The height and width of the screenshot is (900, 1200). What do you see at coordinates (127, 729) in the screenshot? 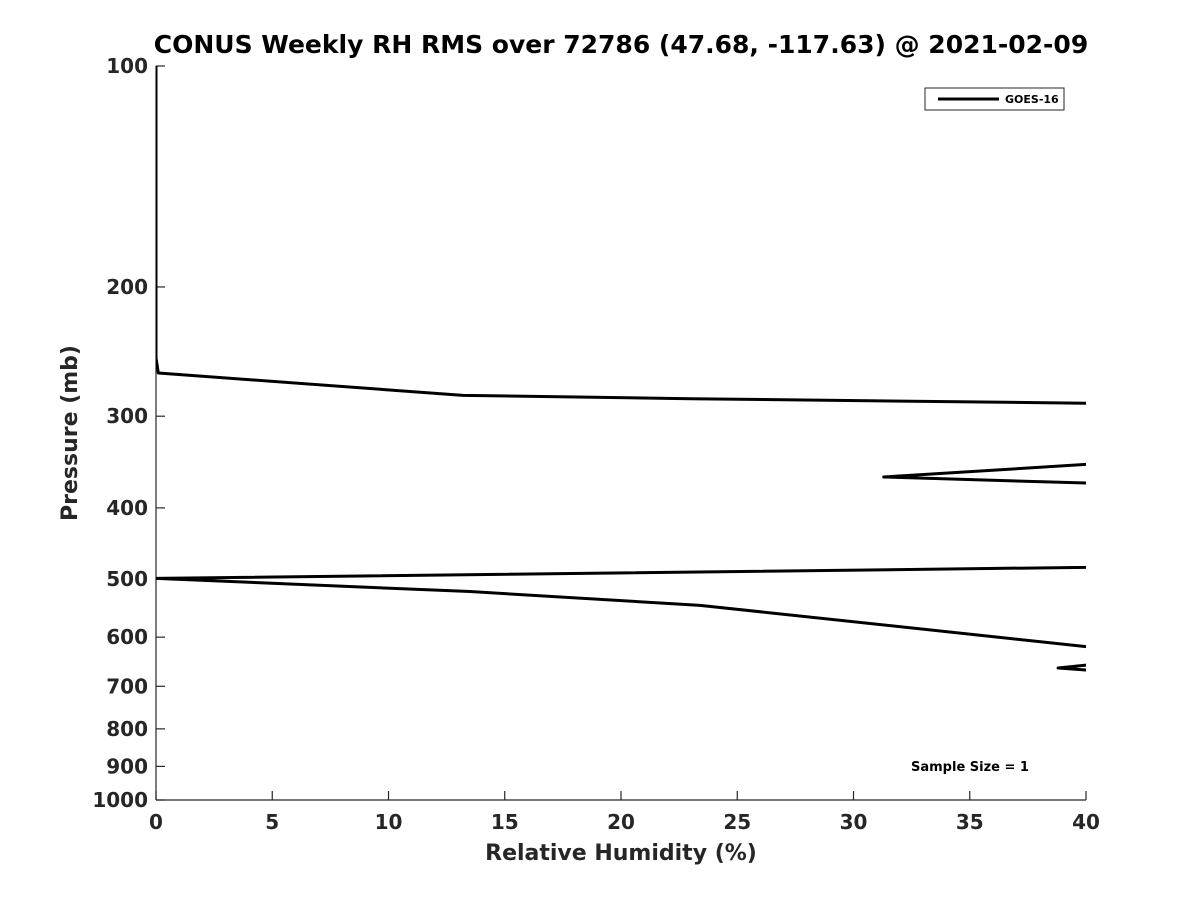
I see `y-tick-label: 800` at bounding box center [127, 729].